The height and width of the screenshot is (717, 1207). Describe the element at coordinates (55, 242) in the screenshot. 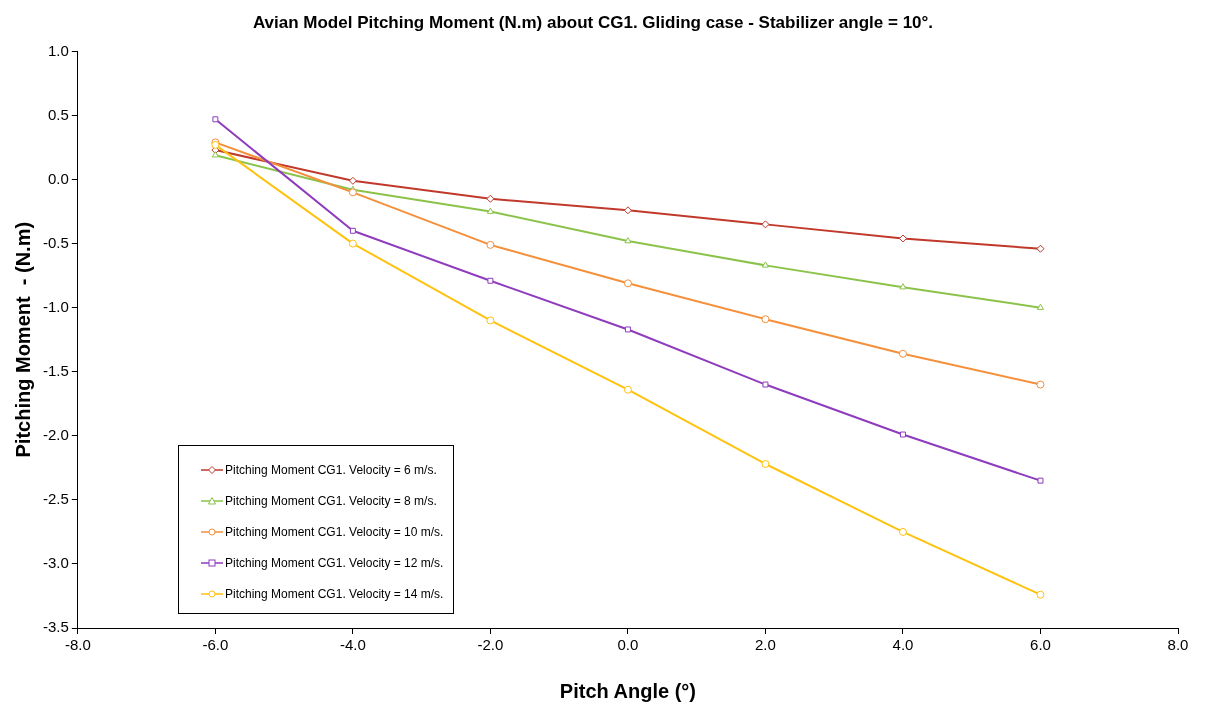

I see `y-tick-label: -0.5` at that location.